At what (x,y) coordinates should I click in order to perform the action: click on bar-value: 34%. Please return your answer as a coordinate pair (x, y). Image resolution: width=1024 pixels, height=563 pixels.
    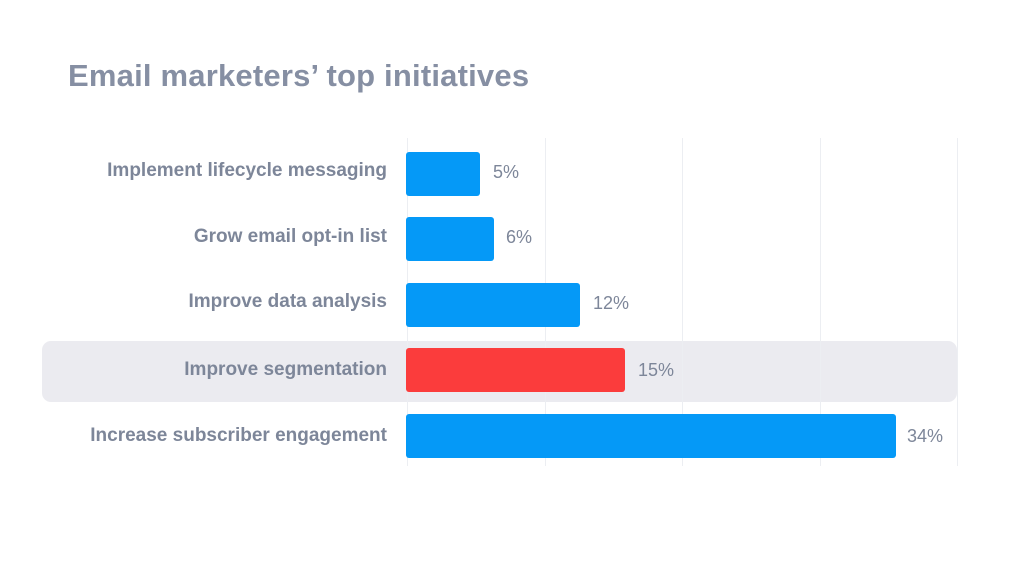
    Looking at the image, I should click on (925, 436).